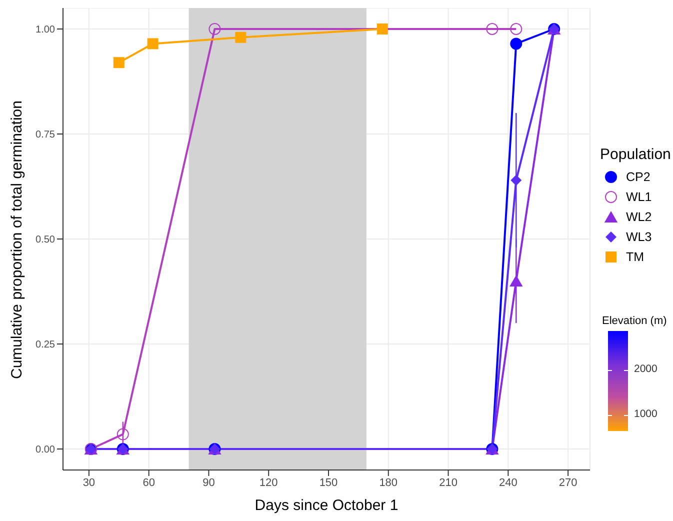 The image size is (673, 521). I want to click on color-bar-label: 1000, so click(646, 414).